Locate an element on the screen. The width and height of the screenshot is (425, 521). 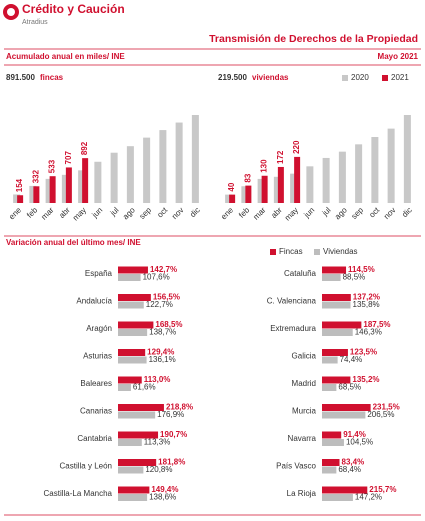
region-label: Cataluña is located at coordinates (300, 273).